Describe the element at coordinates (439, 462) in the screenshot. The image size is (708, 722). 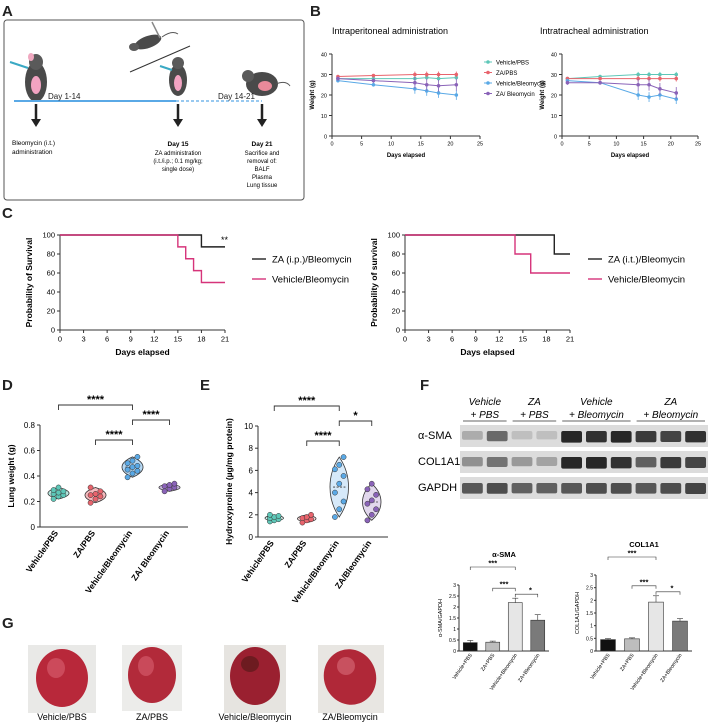
I see `blot-row-label: COL1A1` at that location.